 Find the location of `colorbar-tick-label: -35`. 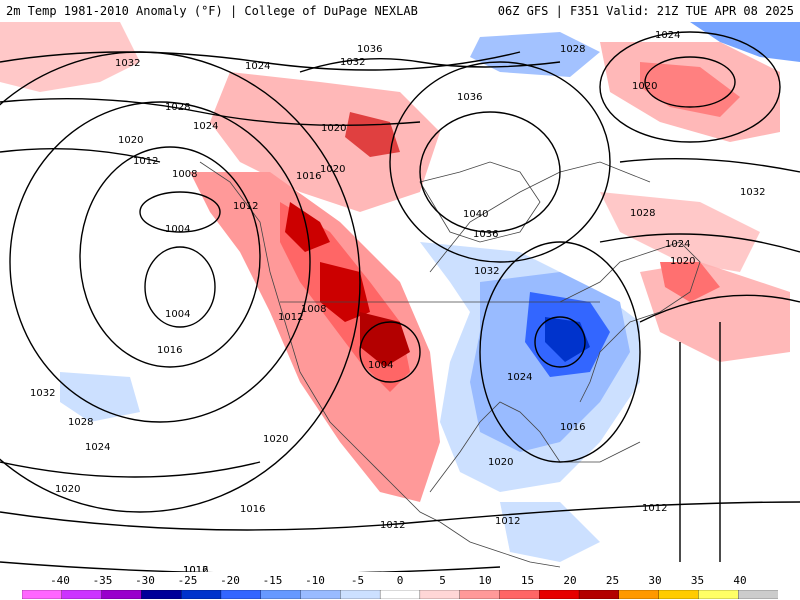

colorbar-tick-label: -35 is located at coordinates (102, 580).